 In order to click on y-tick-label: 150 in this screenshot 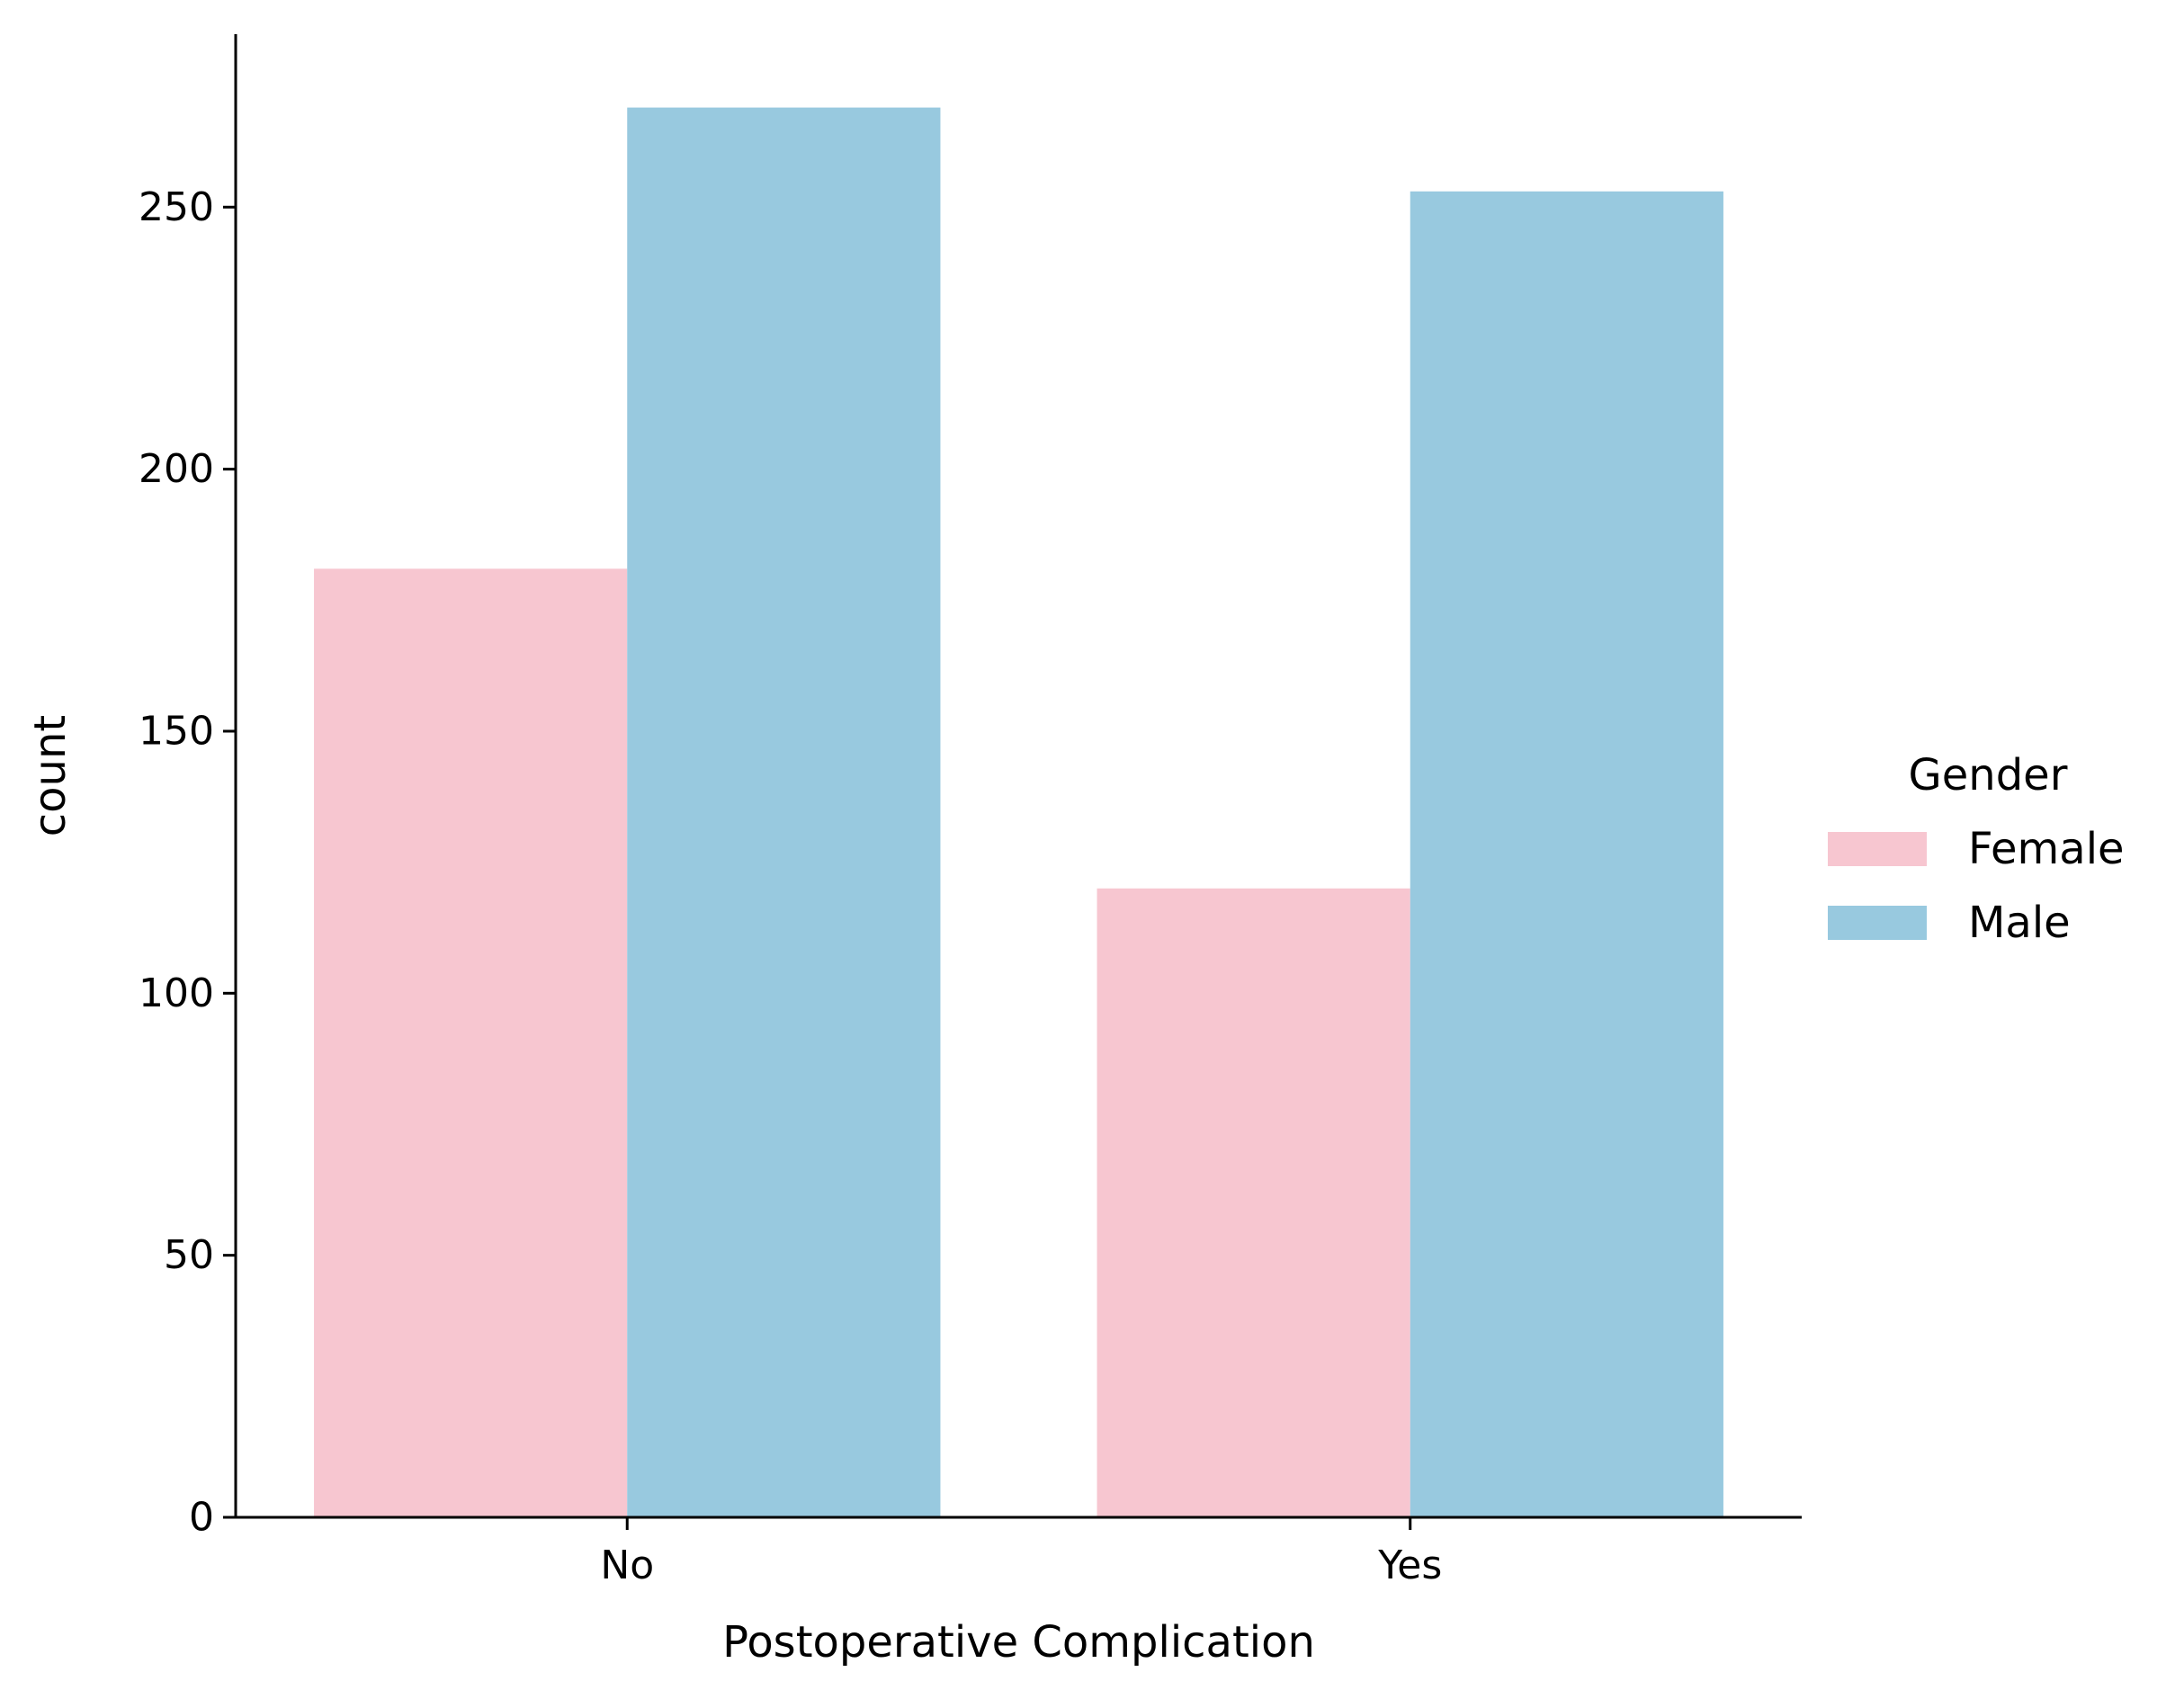, I will do `click(176, 731)`.